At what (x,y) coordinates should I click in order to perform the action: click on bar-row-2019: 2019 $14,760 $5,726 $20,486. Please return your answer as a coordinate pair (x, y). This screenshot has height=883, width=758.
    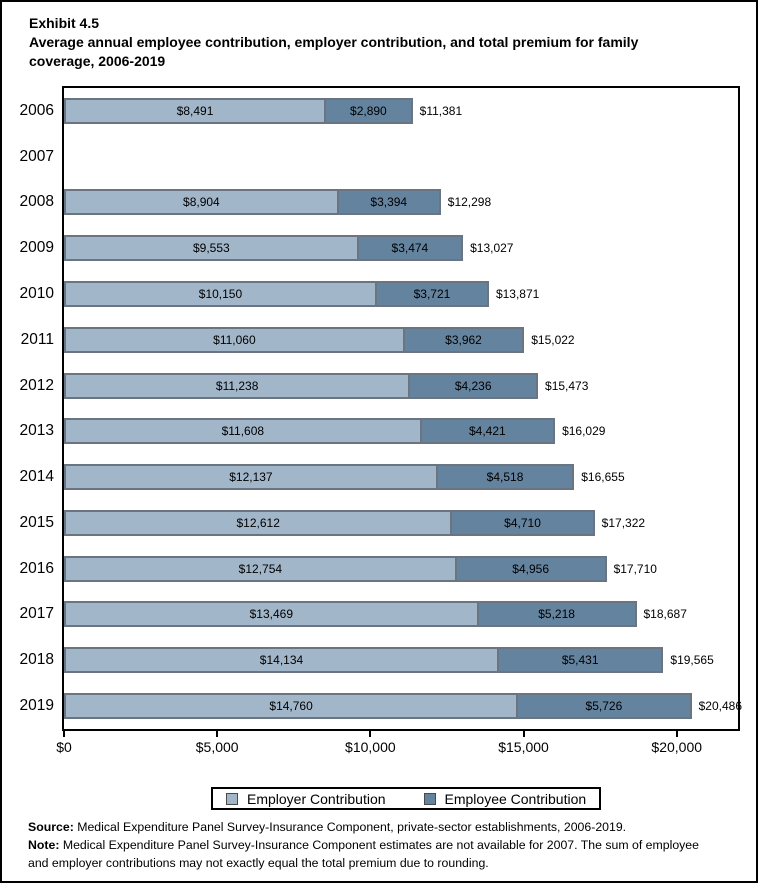
    Looking at the image, I should click on (381, 706).